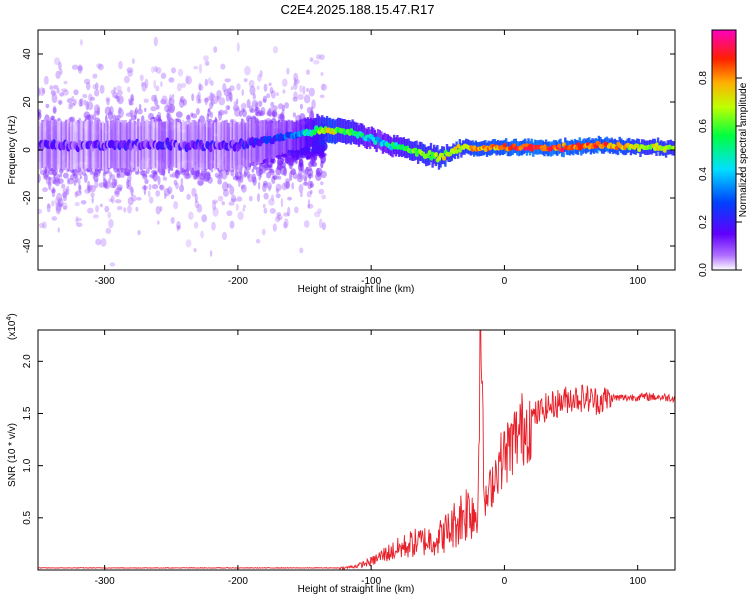  What do you see at coordinates (703, 174) in the screenshot?
I see `colorbar-tick-label: 0.4` at bounding box center [703, 174].